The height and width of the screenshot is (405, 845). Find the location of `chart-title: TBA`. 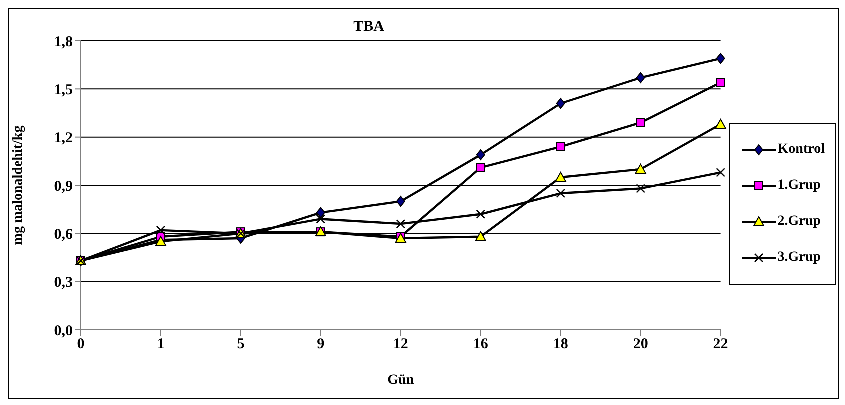

chart-title: TBA is located at coordinates (369, 27).